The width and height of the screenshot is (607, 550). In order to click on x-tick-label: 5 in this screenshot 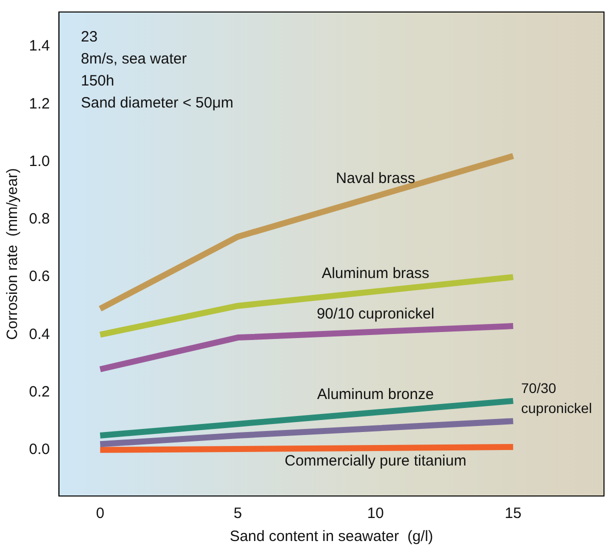, I will do `click(238, 513)`.